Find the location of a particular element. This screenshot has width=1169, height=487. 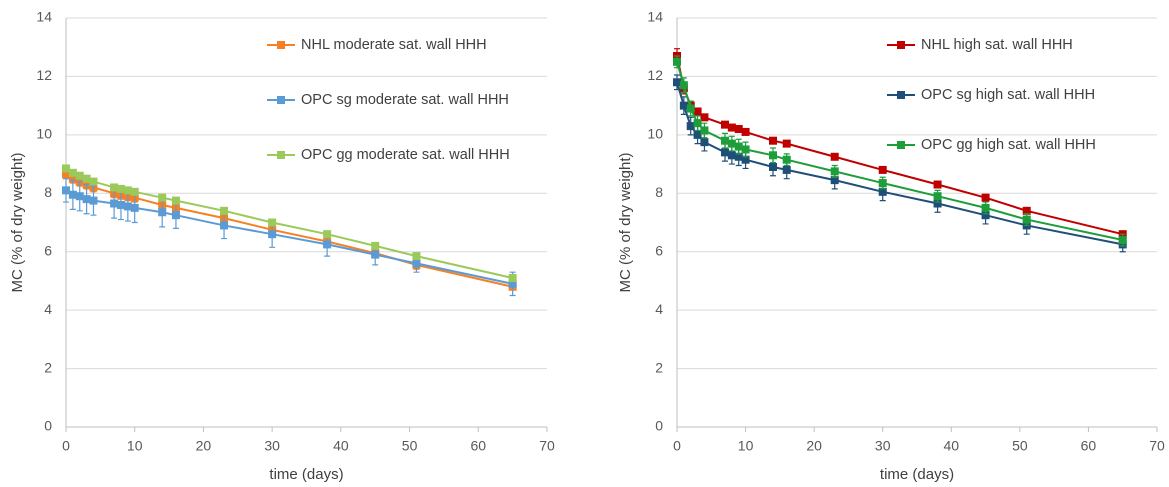

series is located at coordinates (289, 223).